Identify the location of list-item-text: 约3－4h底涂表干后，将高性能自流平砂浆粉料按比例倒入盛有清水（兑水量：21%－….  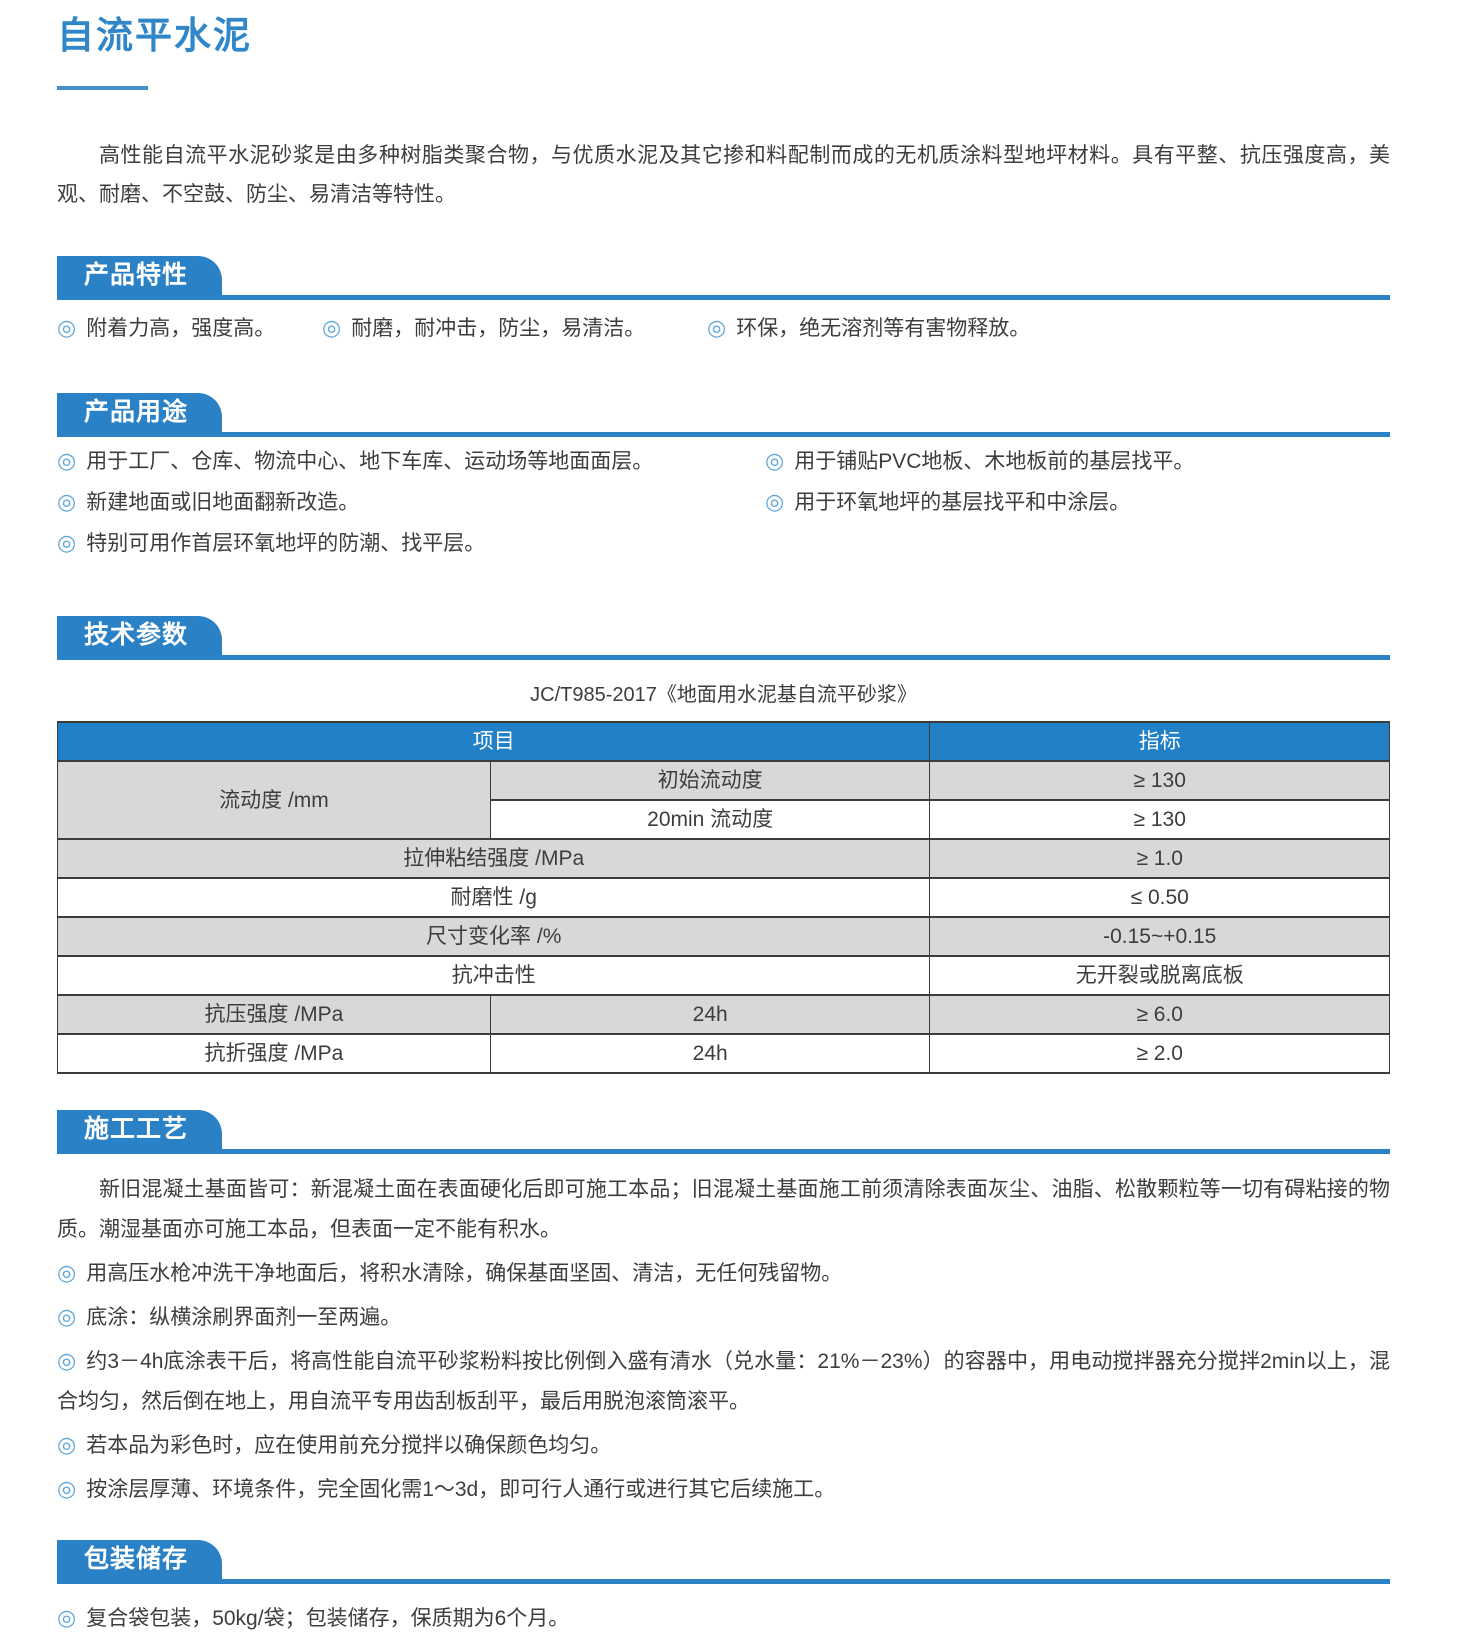
(723, 1381).